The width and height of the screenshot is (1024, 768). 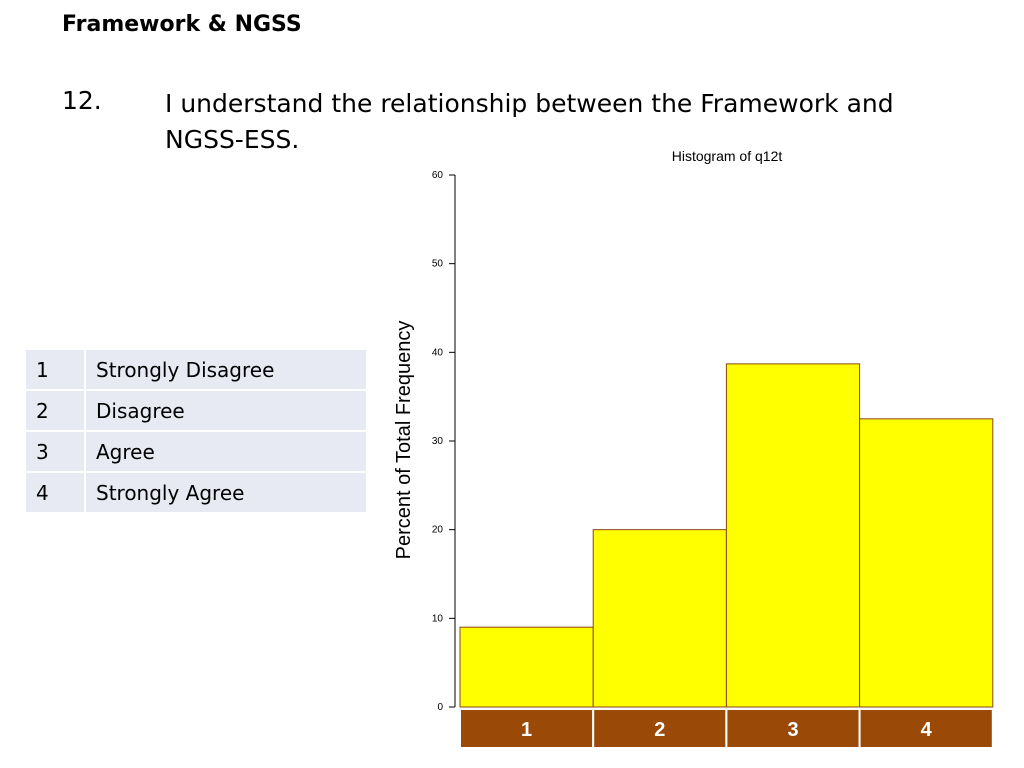 I want to click on slide-heading: Framework & NGSS, so click(x=182, y=24).